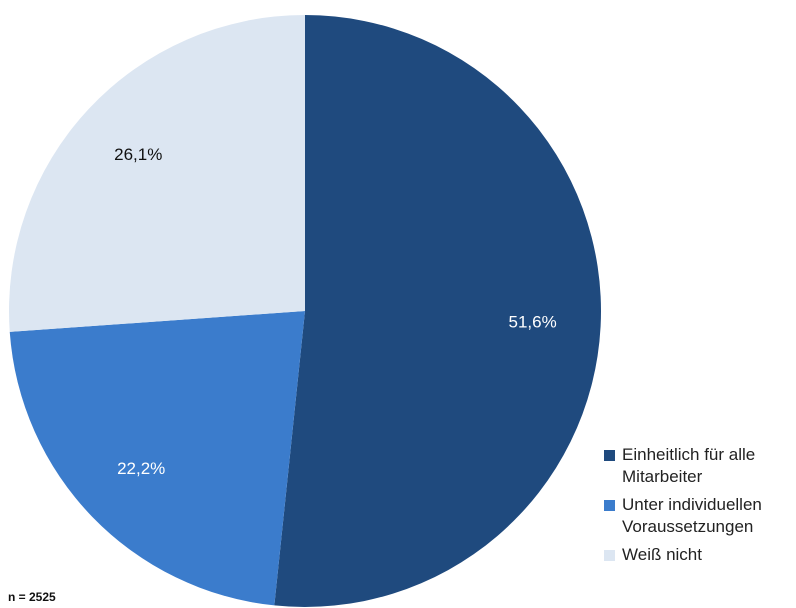 The image size is (796, 608). What do you see at coordinates (138, 154) in the screenshot?
I see `data-label-weiss-nicht: 26,1%` at bounding box center [138, 154].